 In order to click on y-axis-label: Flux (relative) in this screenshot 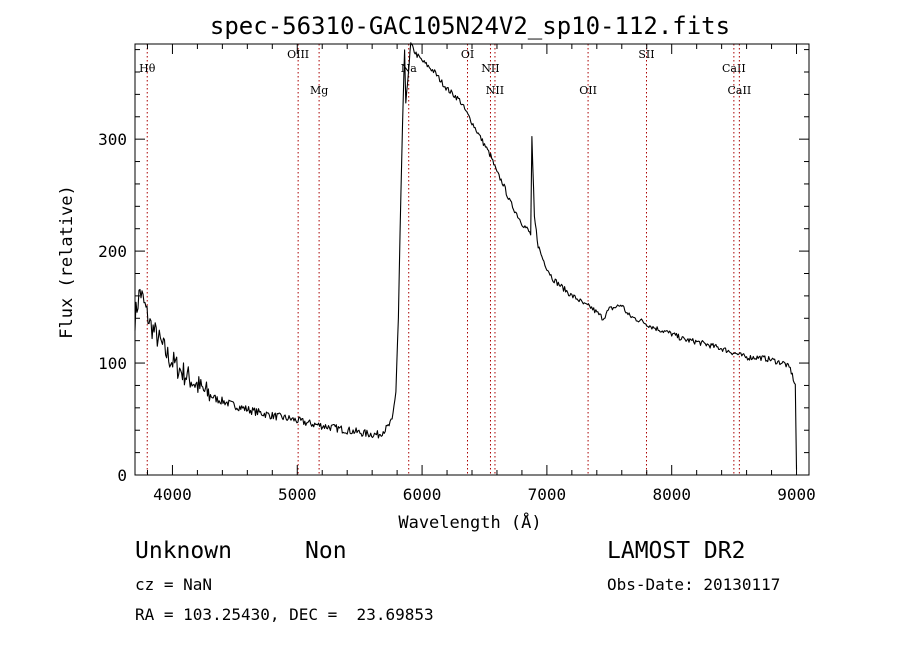, I will do `click(67, 262)`.